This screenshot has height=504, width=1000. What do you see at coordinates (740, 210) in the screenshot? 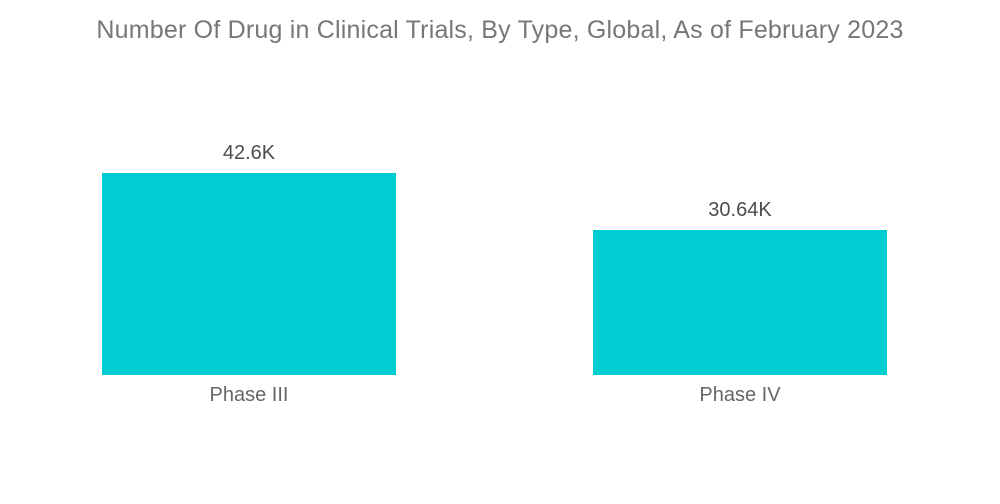
I see `bar-value-label-phase-iv: 30.64K` at bounding box center [740, 210].